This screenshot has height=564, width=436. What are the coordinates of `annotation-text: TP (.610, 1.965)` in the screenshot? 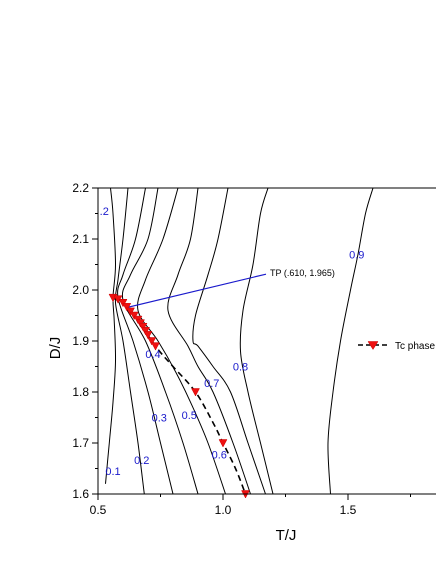 It's located at (302, 273).